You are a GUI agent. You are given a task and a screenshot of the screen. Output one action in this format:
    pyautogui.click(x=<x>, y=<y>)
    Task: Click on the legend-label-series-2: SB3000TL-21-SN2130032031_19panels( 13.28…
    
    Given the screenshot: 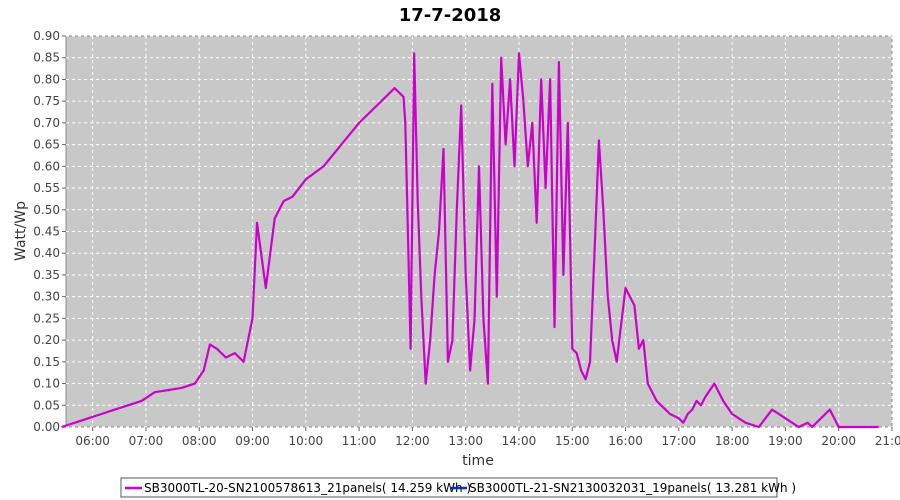 What is the action you would take?
    pyautogui.click(x=632, y=488)
    